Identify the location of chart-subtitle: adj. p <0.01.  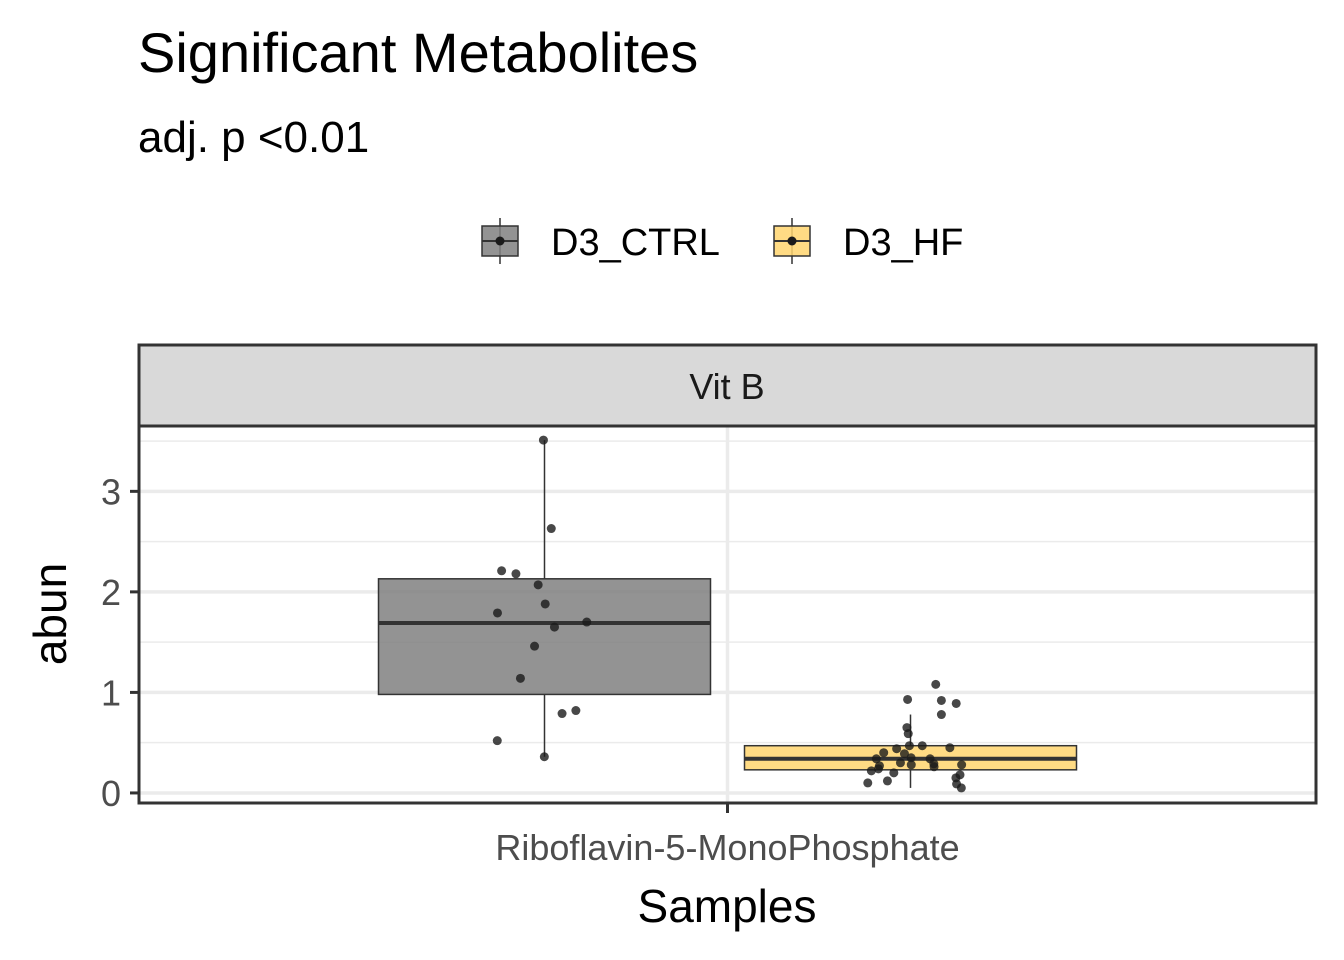
(253, 137).